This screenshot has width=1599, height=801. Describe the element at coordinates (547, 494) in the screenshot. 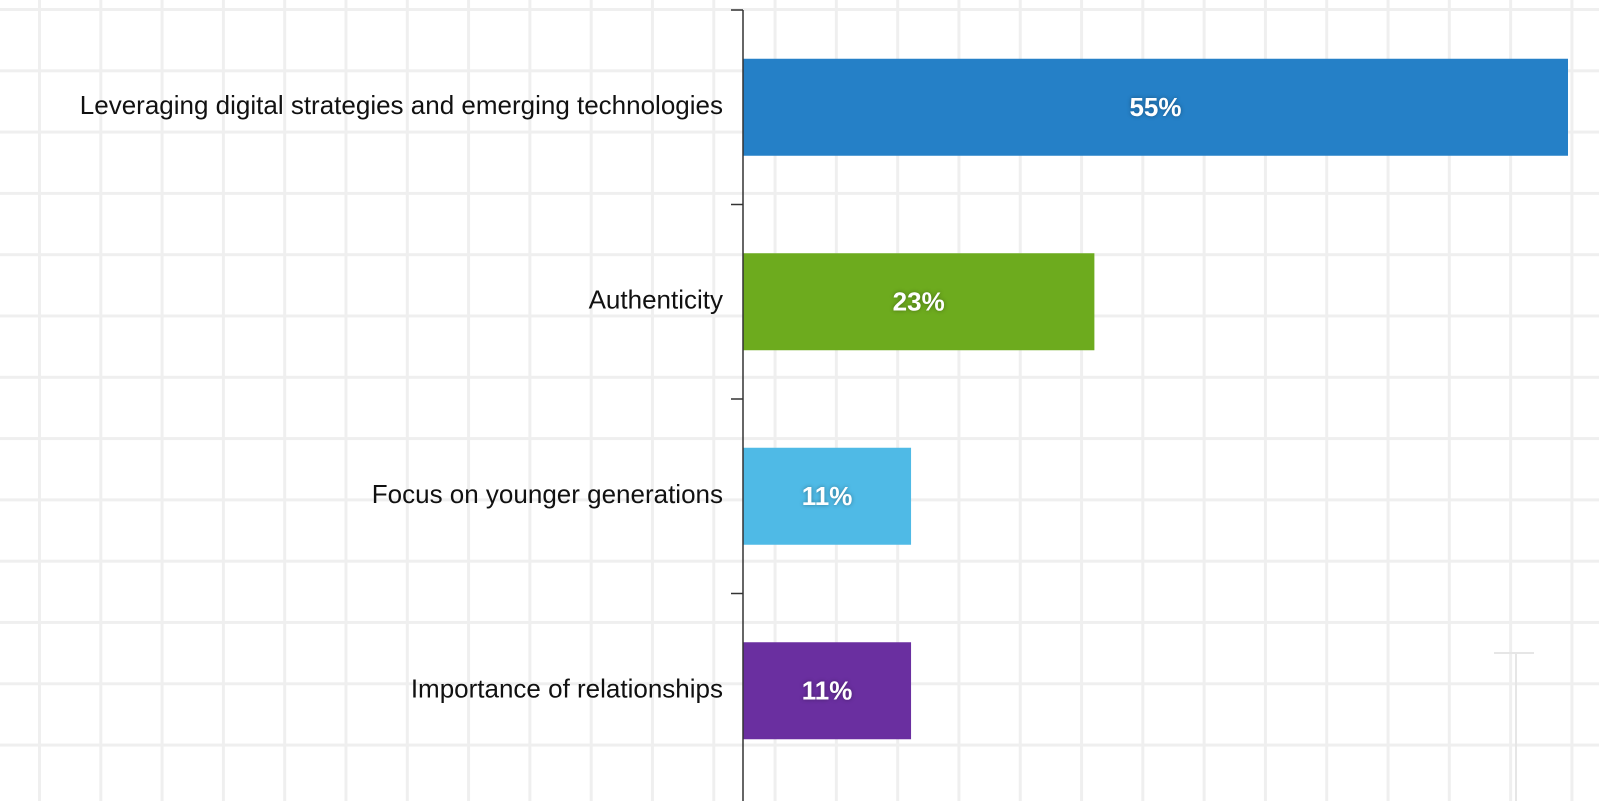

I see `category-label: Focus on younger generations` at that location.